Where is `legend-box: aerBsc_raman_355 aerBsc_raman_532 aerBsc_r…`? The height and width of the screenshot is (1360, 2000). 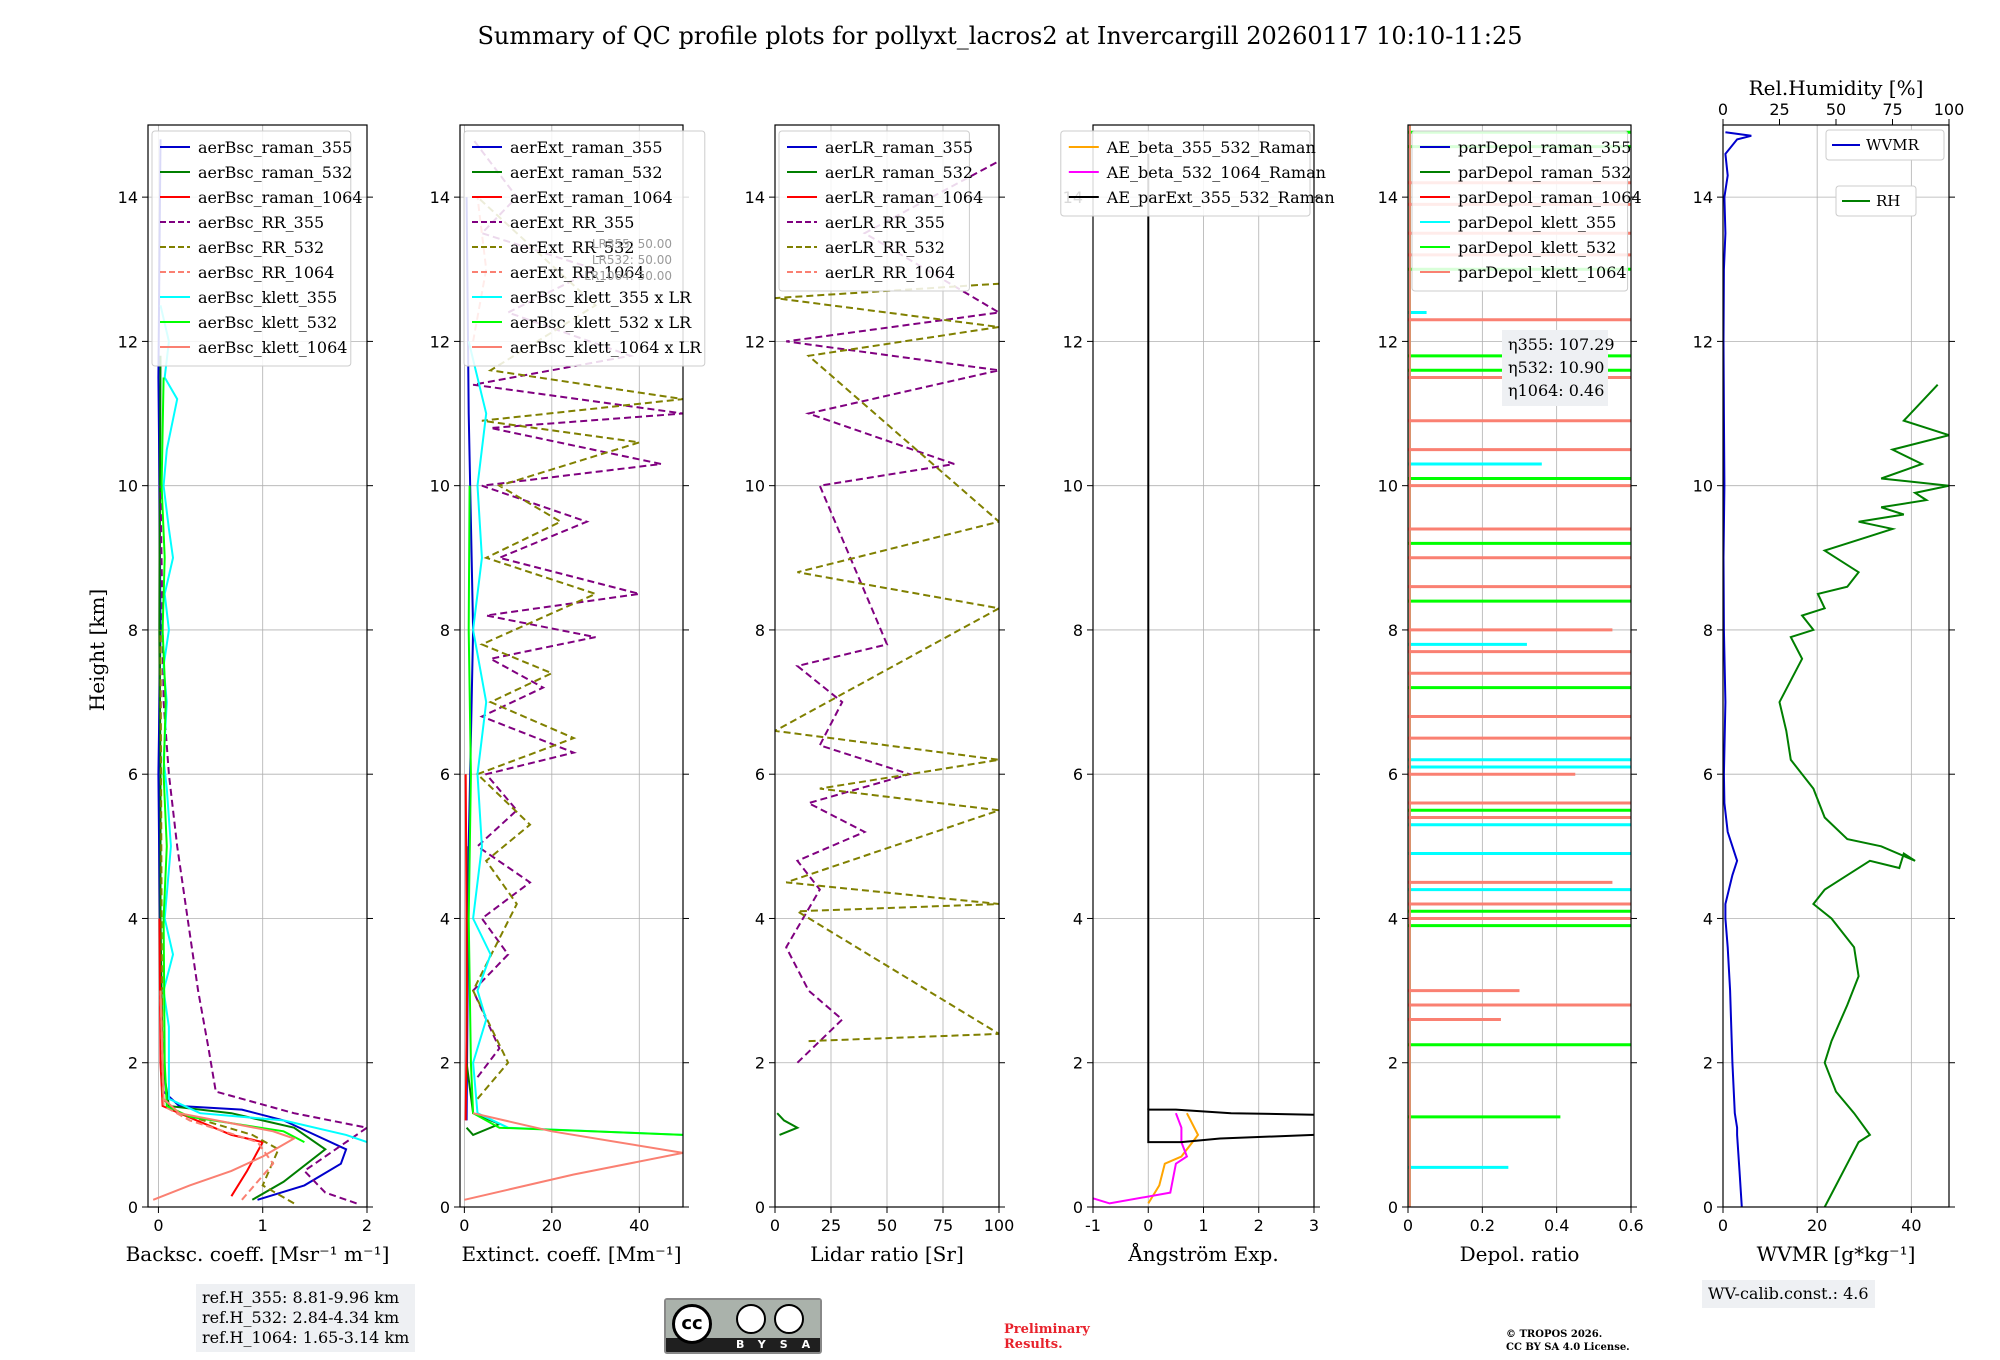 legend-box: aerBsc_raman_355 aerBsc_raman_532 aerBsc_r… is located at coordinates (257, 248).